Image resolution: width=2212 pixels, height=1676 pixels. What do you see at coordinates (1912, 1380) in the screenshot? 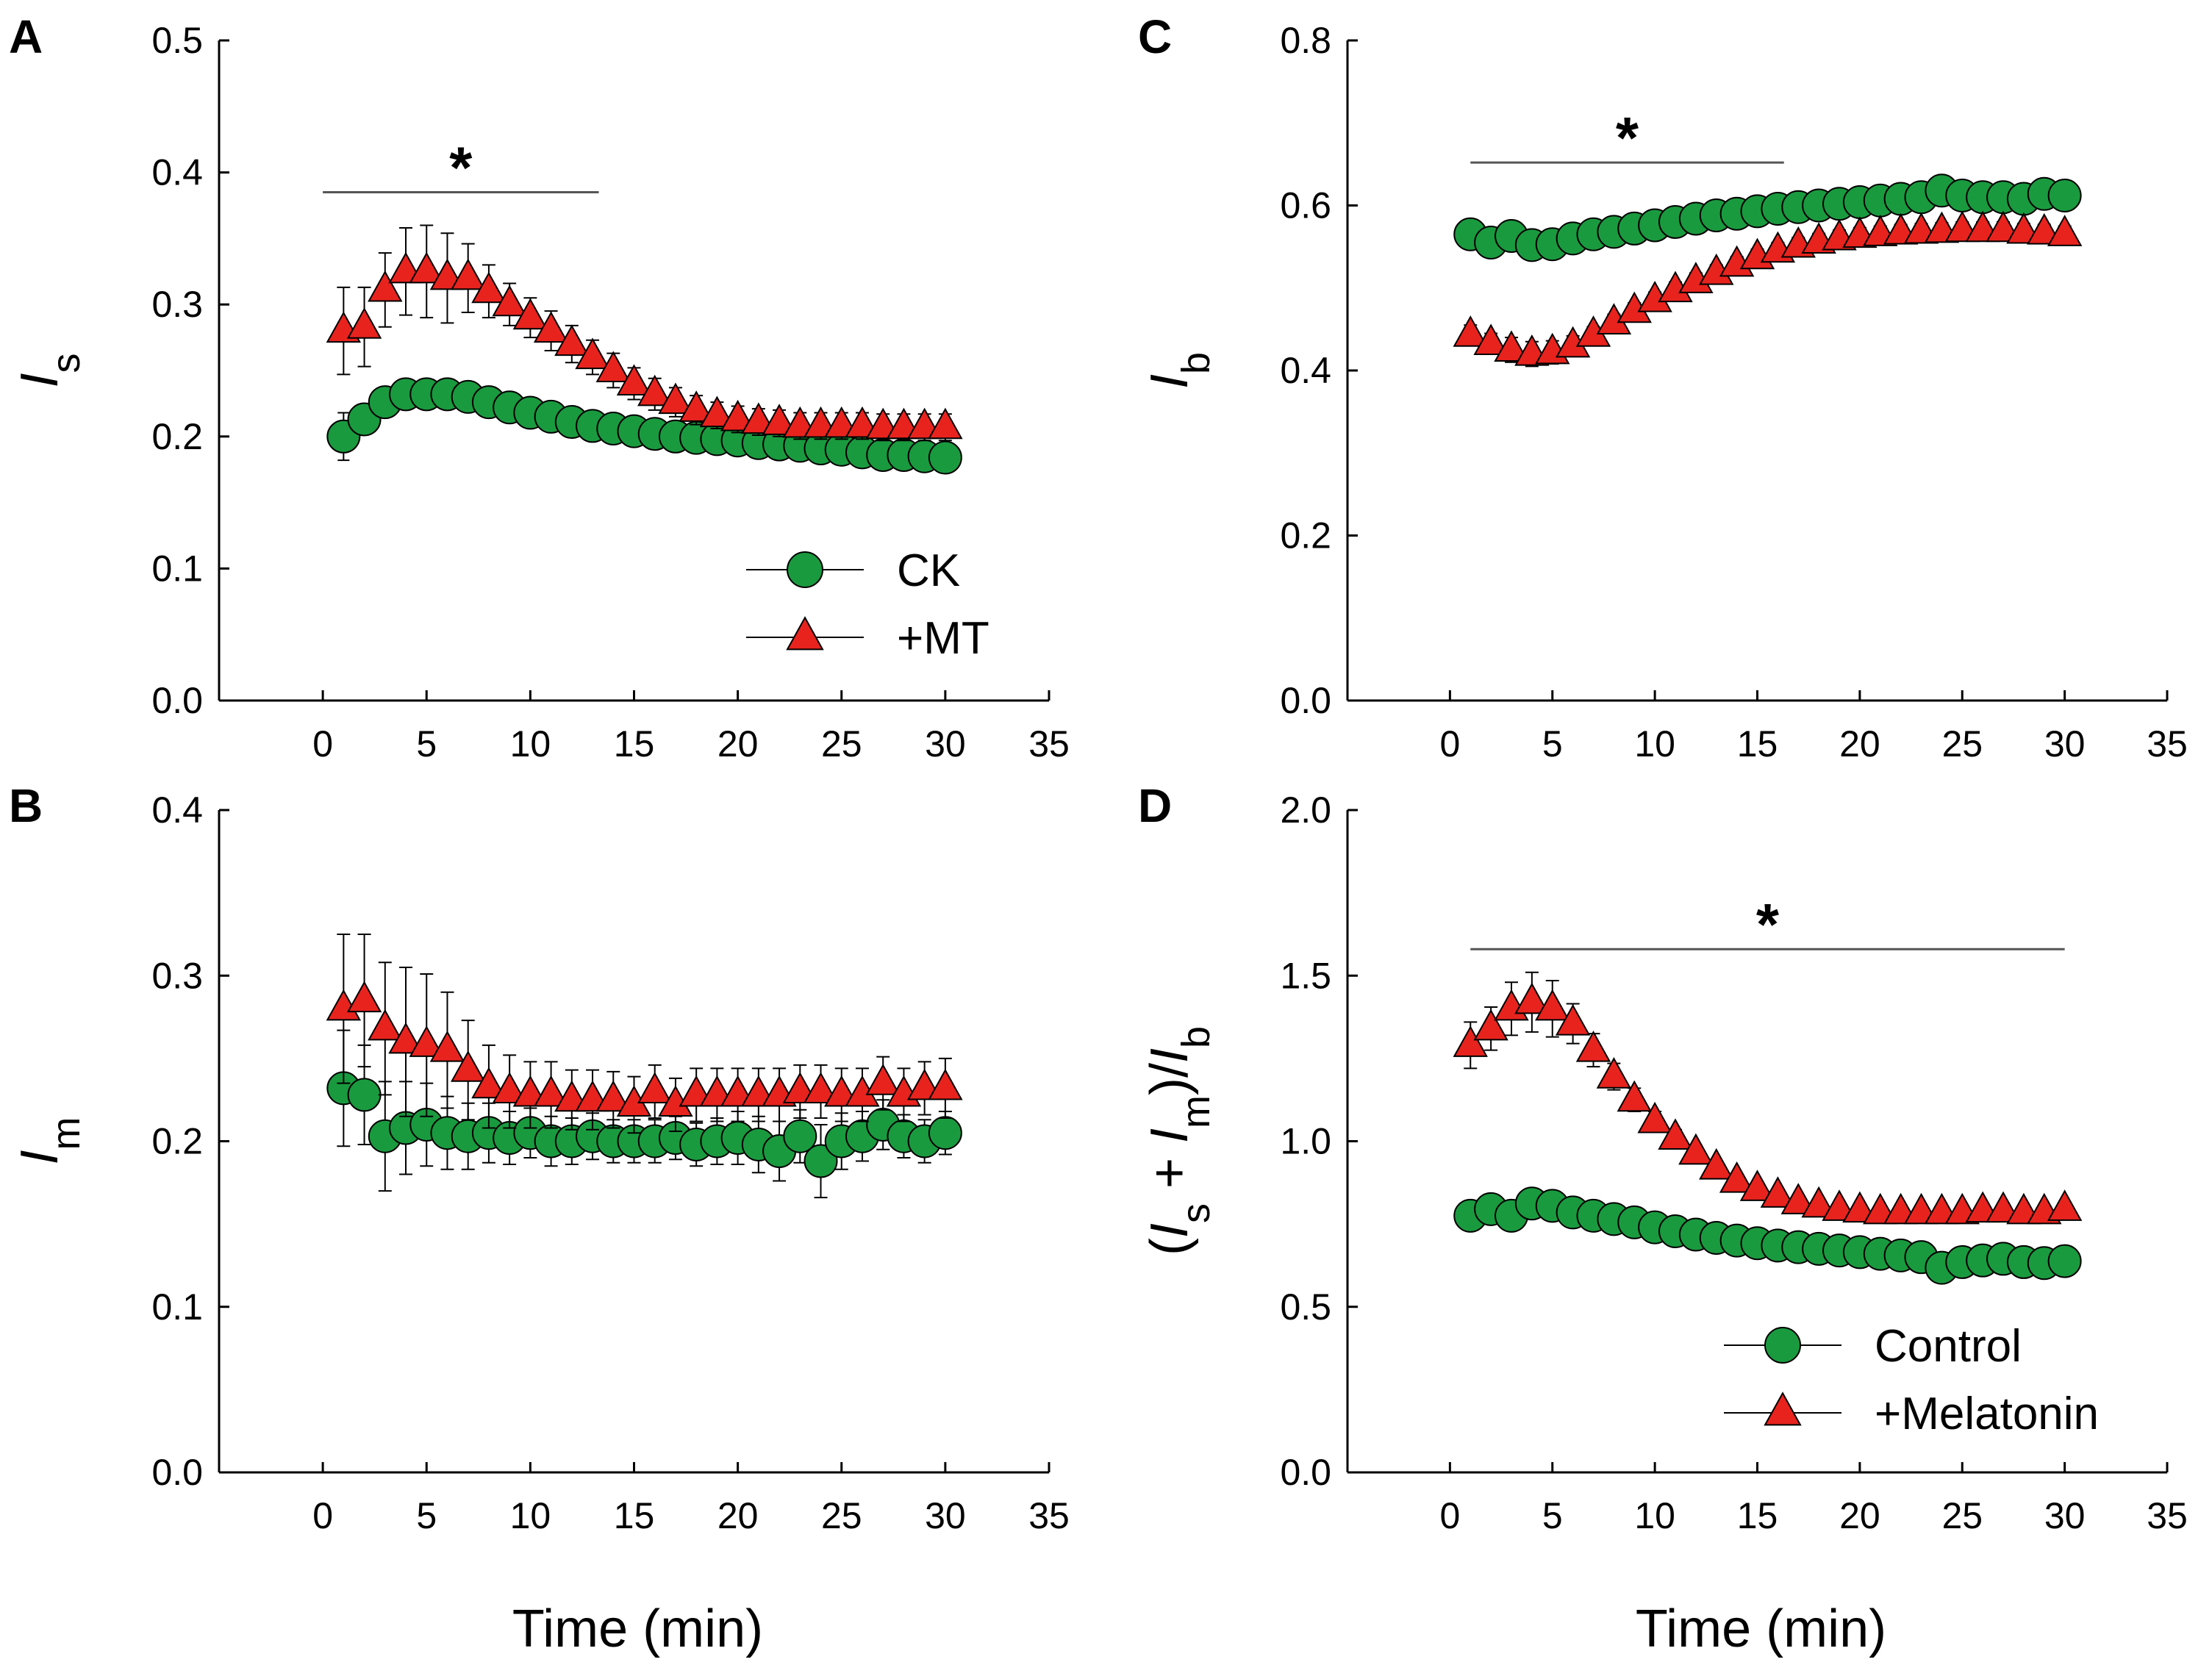
I see `legend: Control +Melatonin` at bounding box center [1912, 1380].